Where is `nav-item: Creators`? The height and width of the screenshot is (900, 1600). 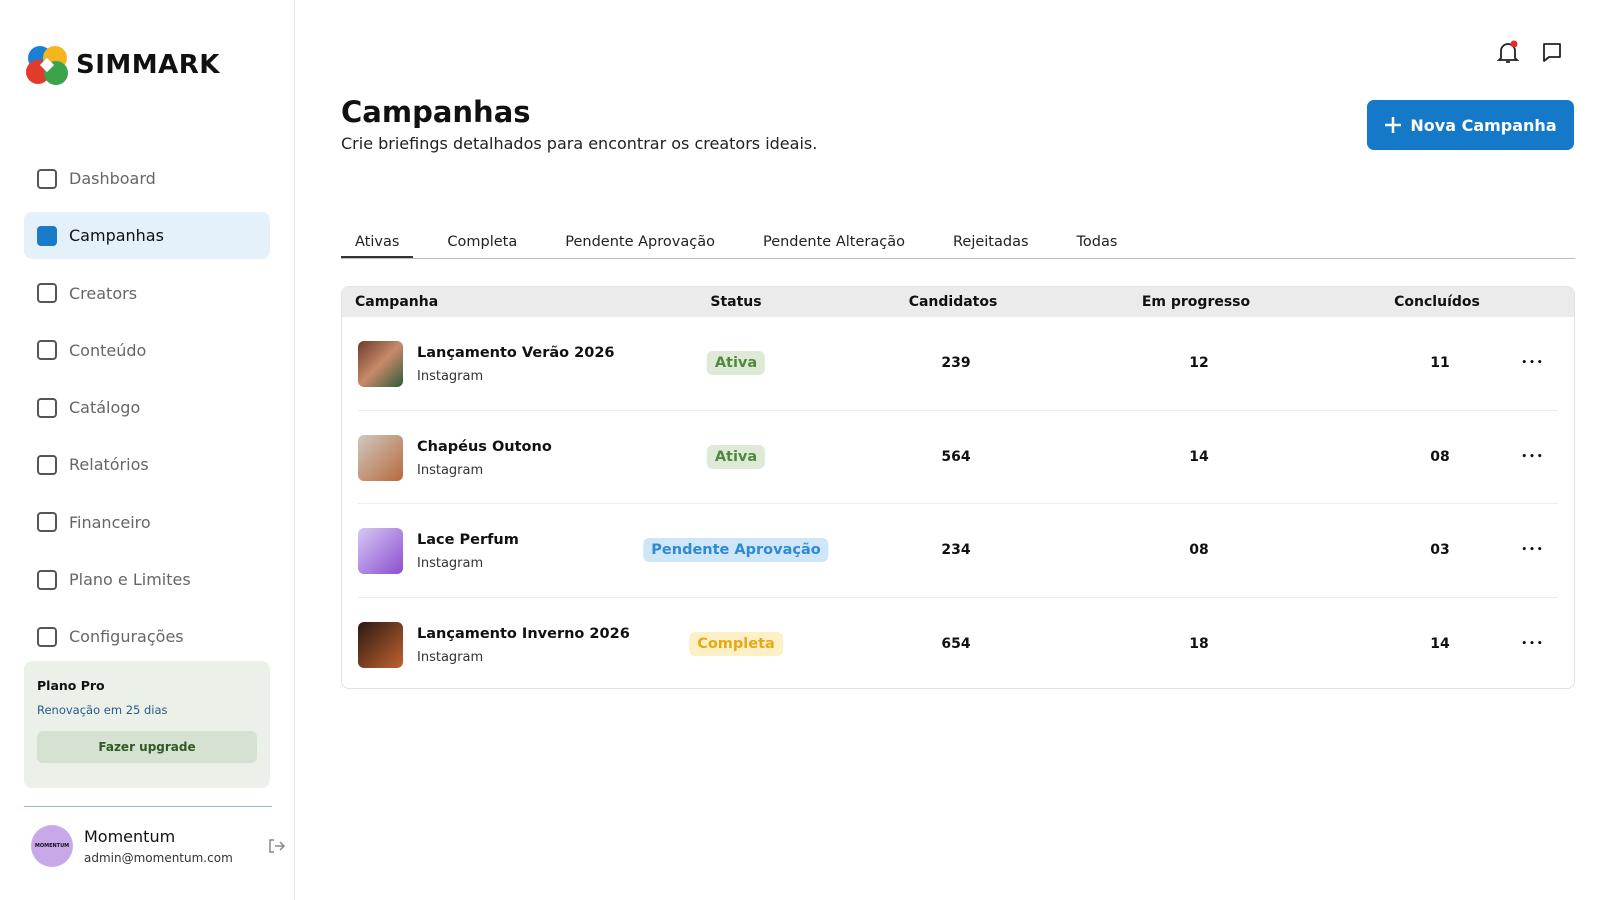 nav-item: Creators is located at coordinates (147, 293).